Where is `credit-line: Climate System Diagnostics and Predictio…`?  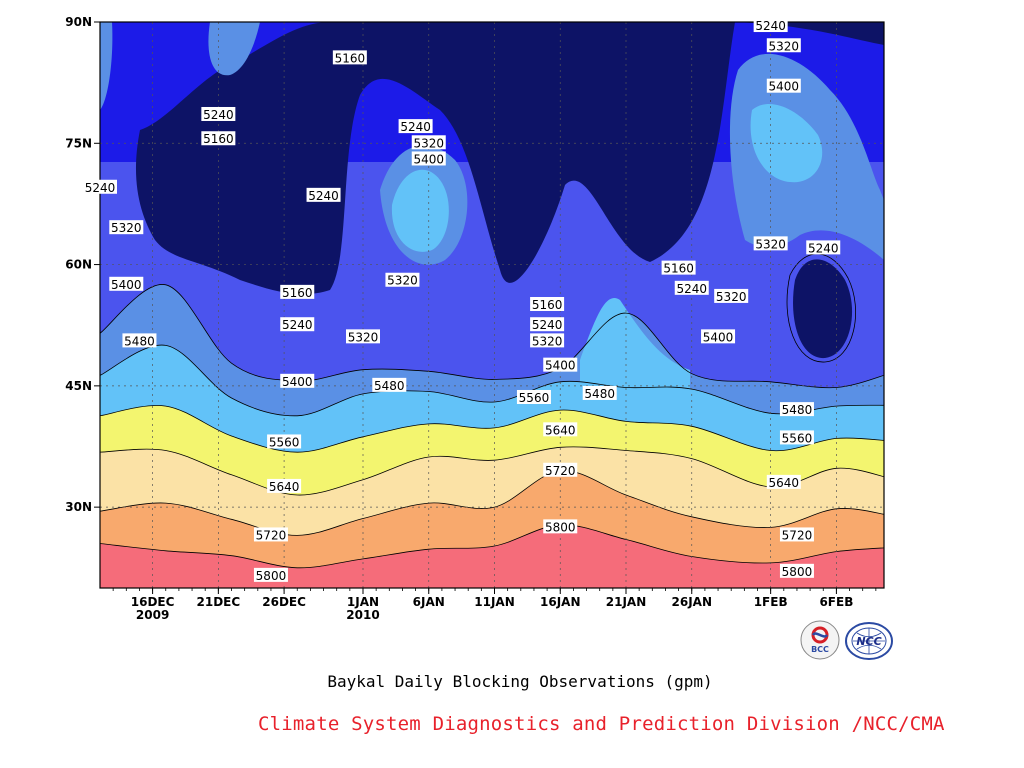
credit-line: Climate System Diagnostics and Predictio… is located at coordinates (601, 724).